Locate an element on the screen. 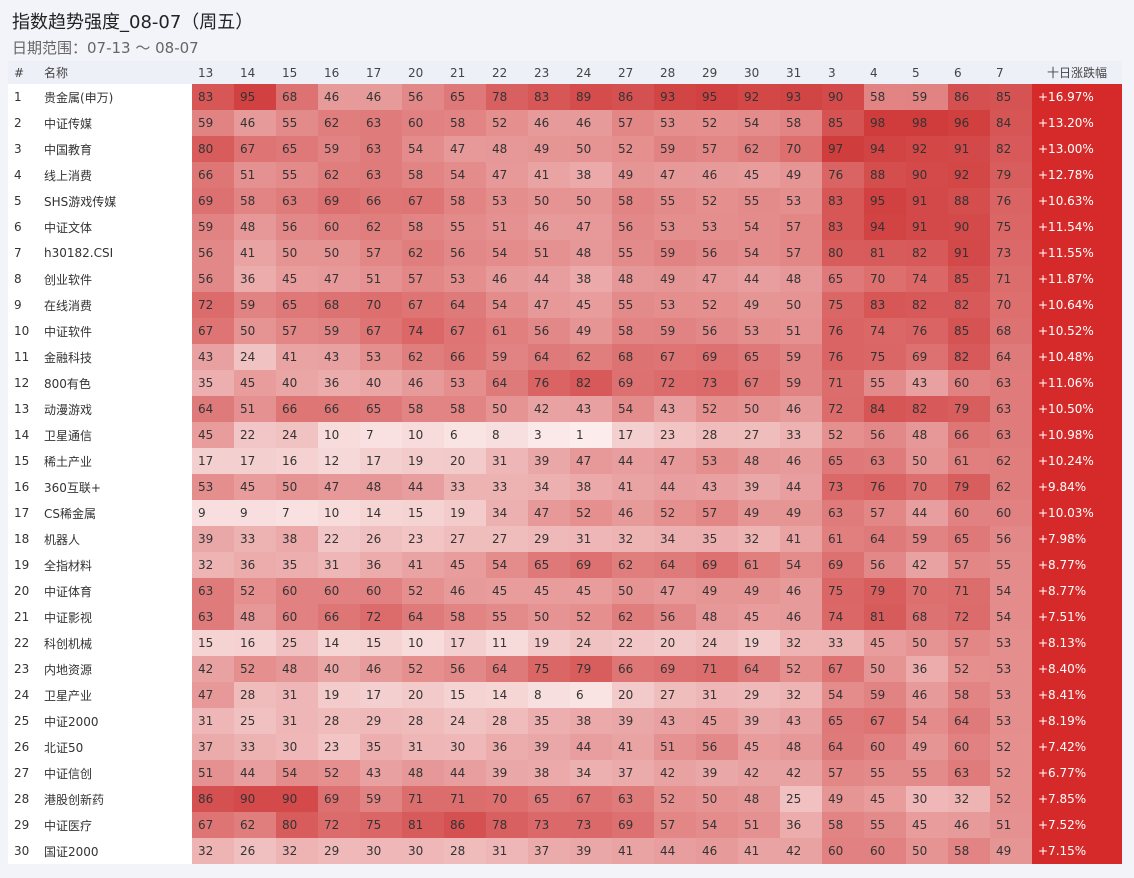 The width and height of the screenshot is (1134, 878). date-header: 21 is located at coordinates (465, 72).